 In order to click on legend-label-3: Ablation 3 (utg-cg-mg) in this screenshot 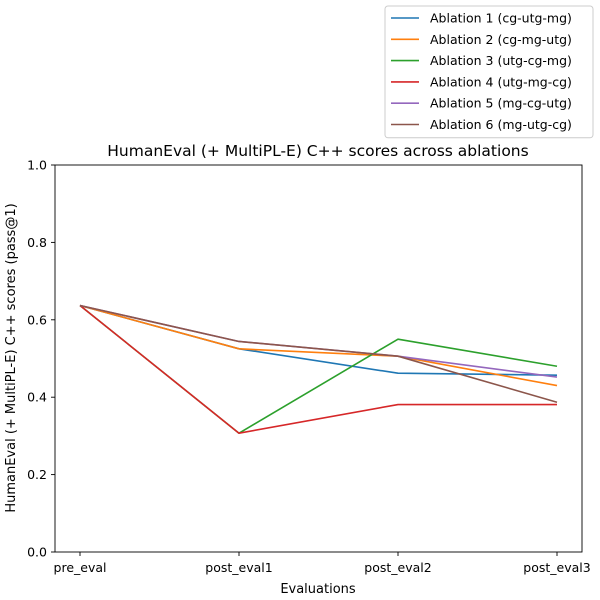, I will do `click(501, 60)`.